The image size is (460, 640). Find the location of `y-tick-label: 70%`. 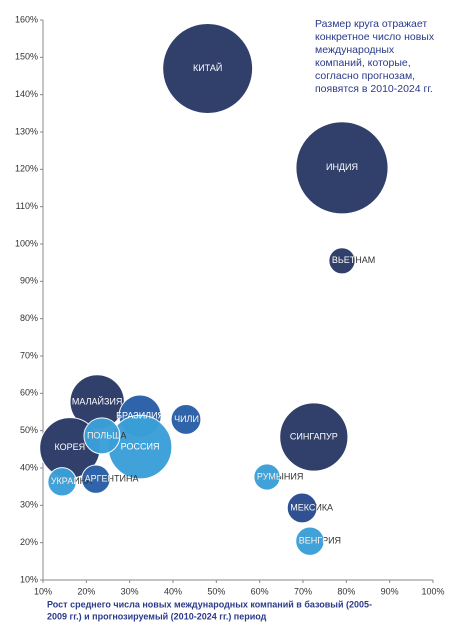

y-tick-label: 70% is located at coordinates (29, 355).